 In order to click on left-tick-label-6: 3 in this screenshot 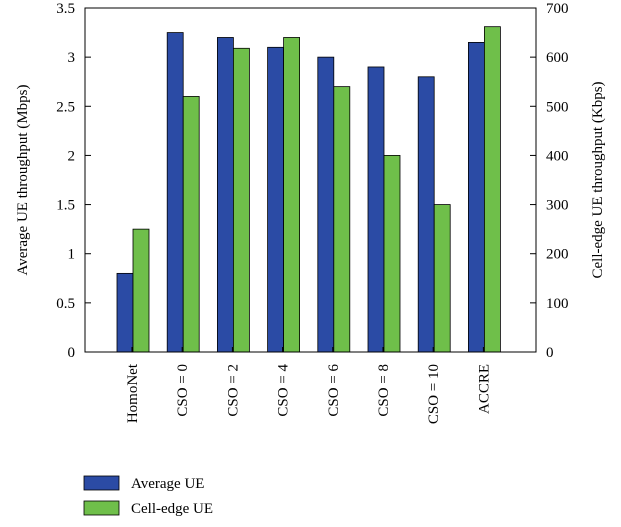, I will do `click(72, 58)`.